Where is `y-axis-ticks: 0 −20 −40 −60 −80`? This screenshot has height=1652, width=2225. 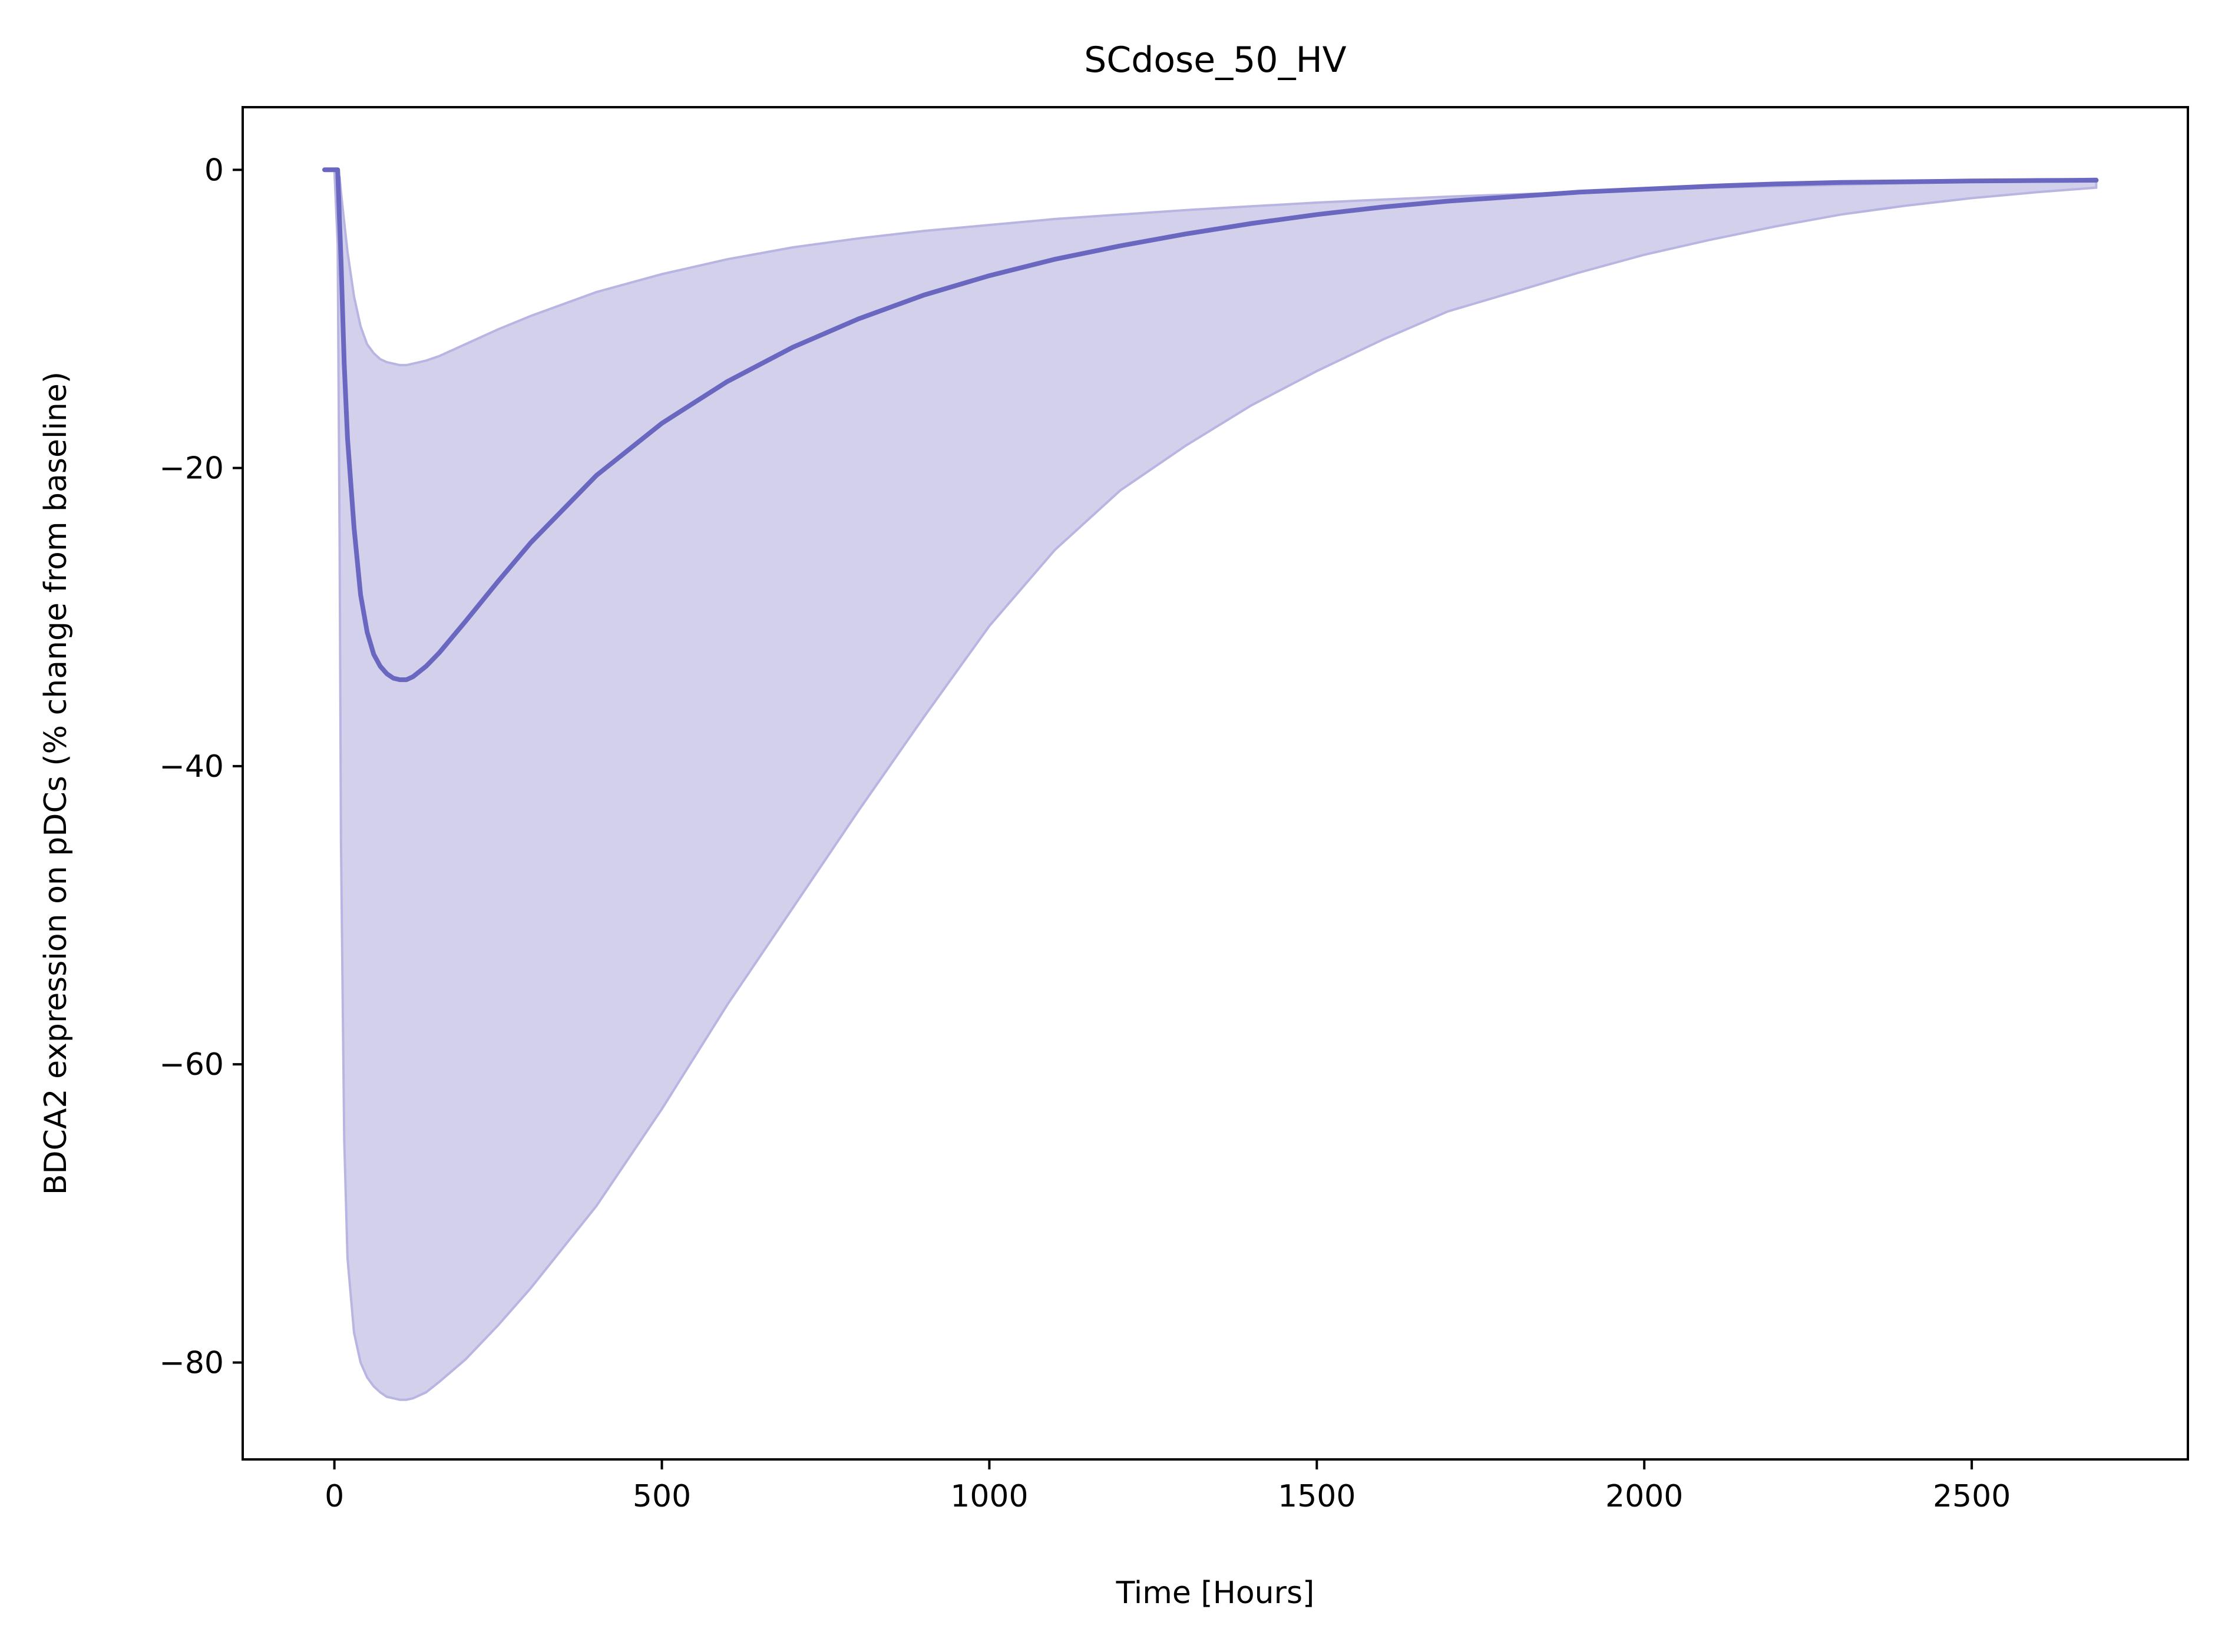 y-axis-ticks: 0 −20 −40 −60 −80 is located at coordinates (201, 767).